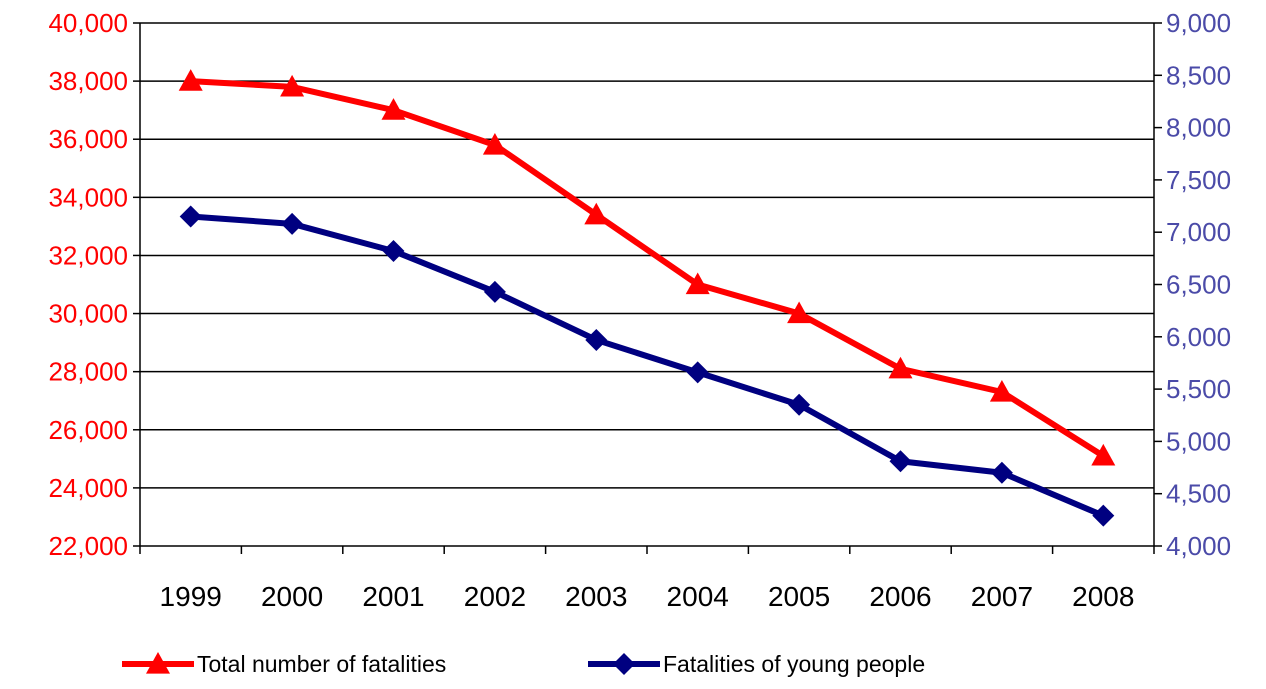 The height and width of the screenshot is (689, 1266). What do you see at coordinates (292, 596) in the screenshot?
I see `x-axis-tick-label: 2000` at bounding box center [292, 596].